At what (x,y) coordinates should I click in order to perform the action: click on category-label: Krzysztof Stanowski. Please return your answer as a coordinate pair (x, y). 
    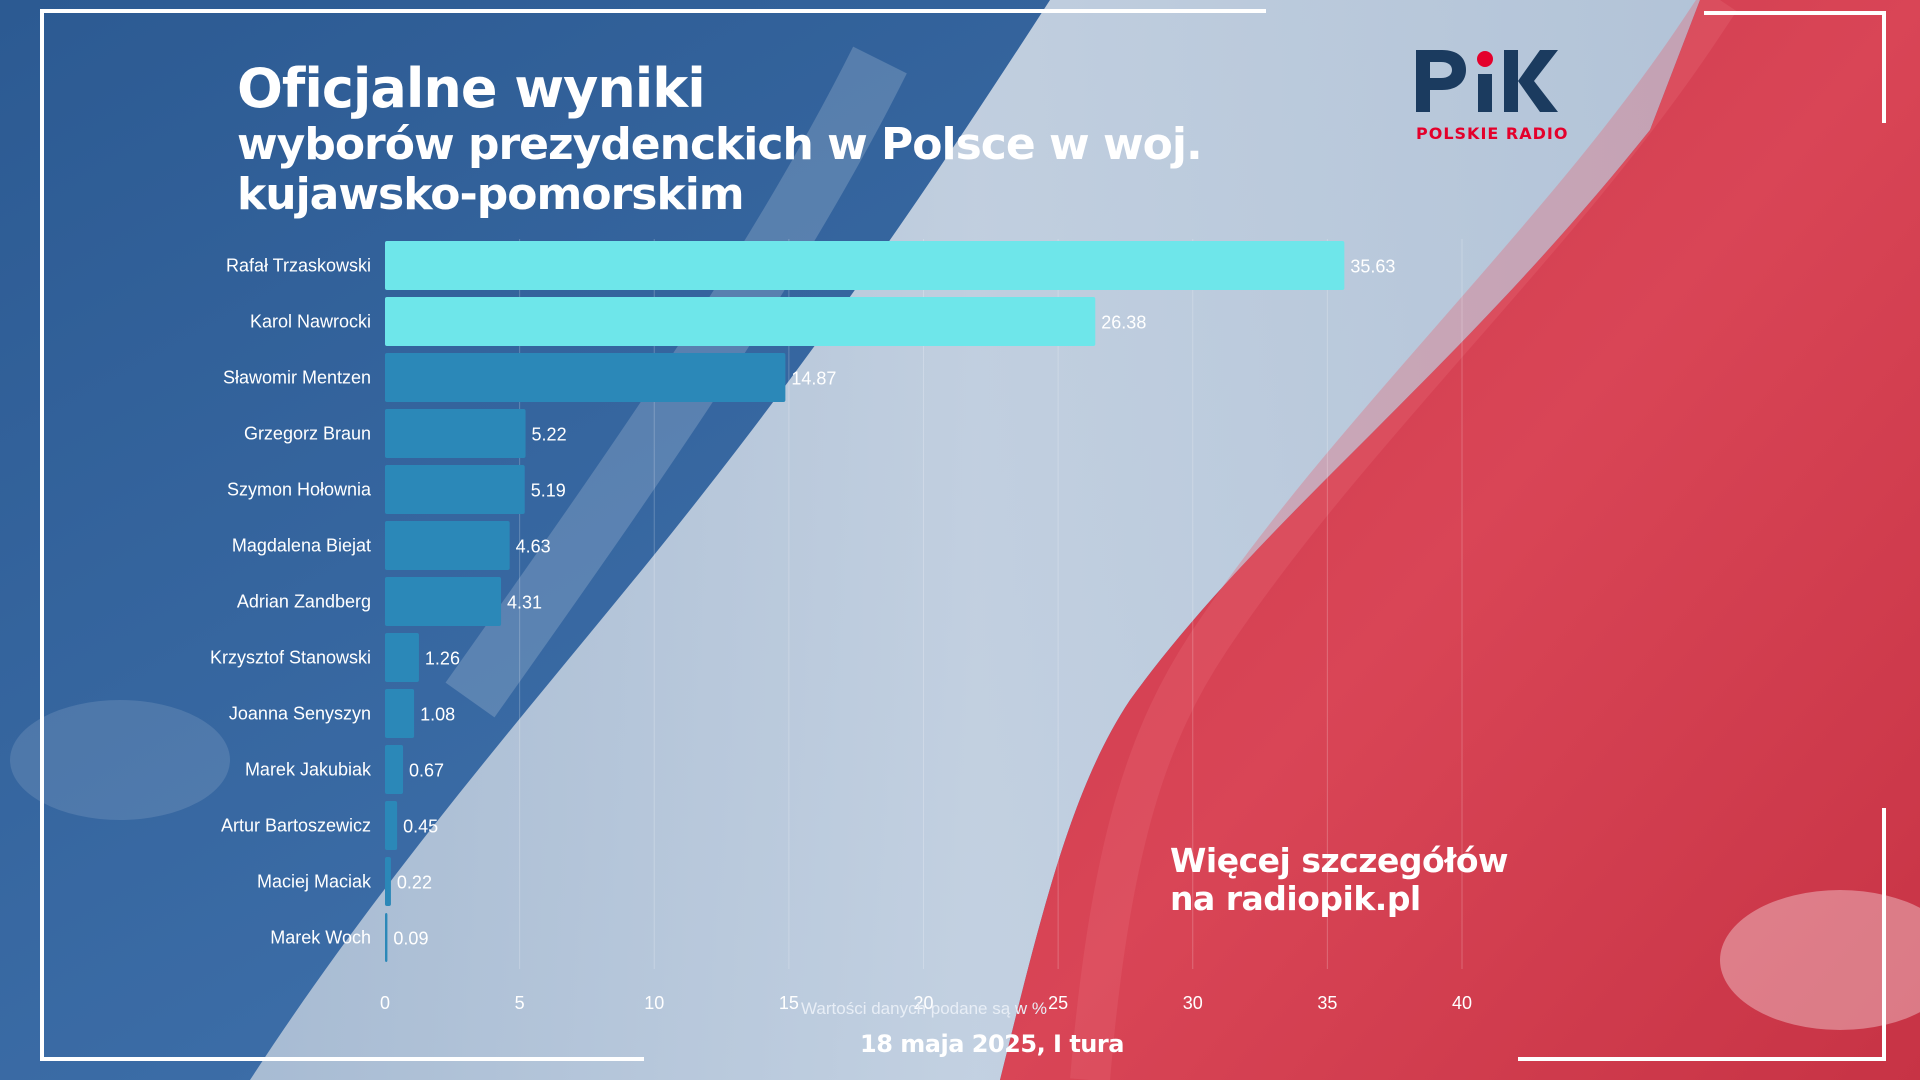
    Looking at the image, I should click on (290, 658).